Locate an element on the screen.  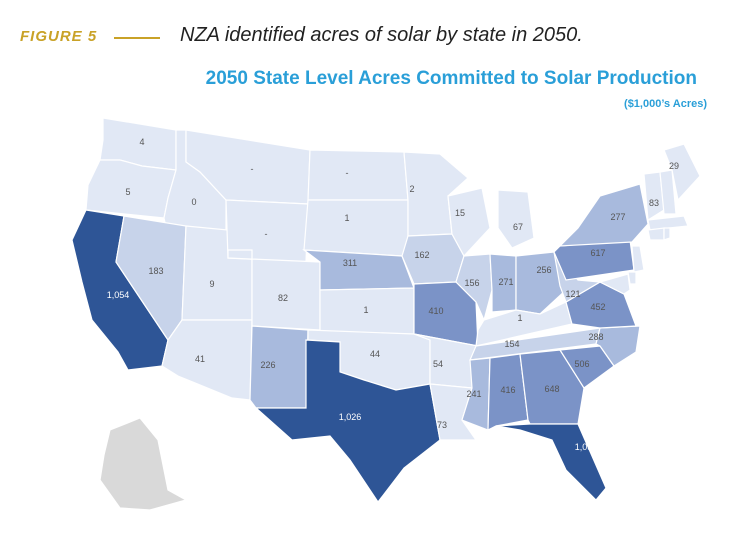
state-value-label-ne: 311 is located at coordinates (350, 263).